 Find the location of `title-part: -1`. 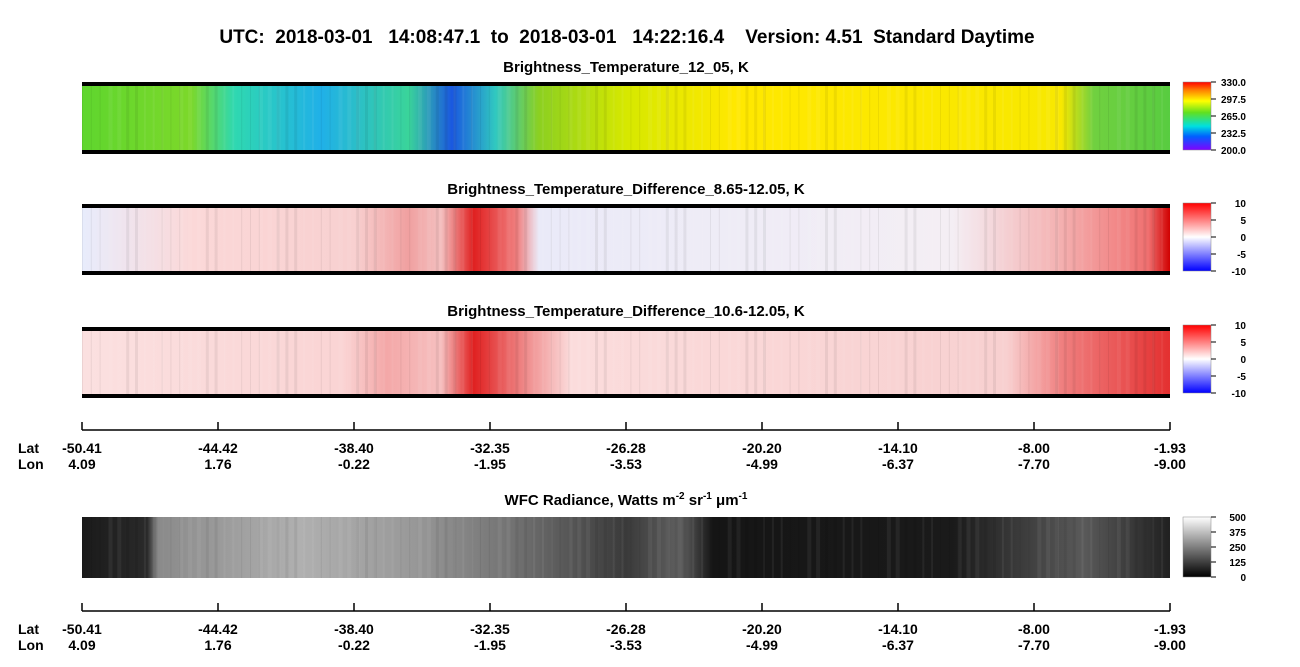

title-part: -1 is located at coordinates (707, 496).